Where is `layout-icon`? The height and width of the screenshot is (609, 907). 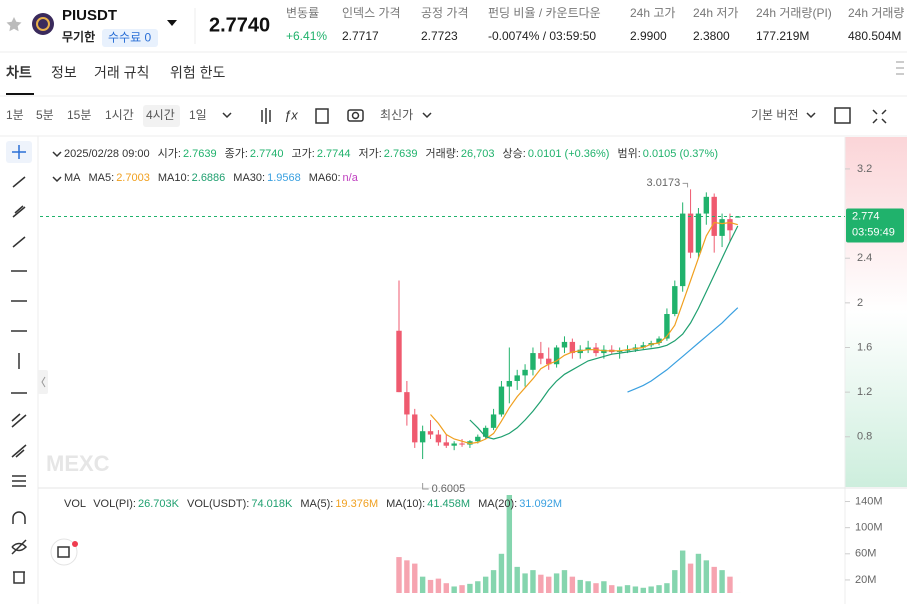 layout-icon is located at coordinates (842, 115).